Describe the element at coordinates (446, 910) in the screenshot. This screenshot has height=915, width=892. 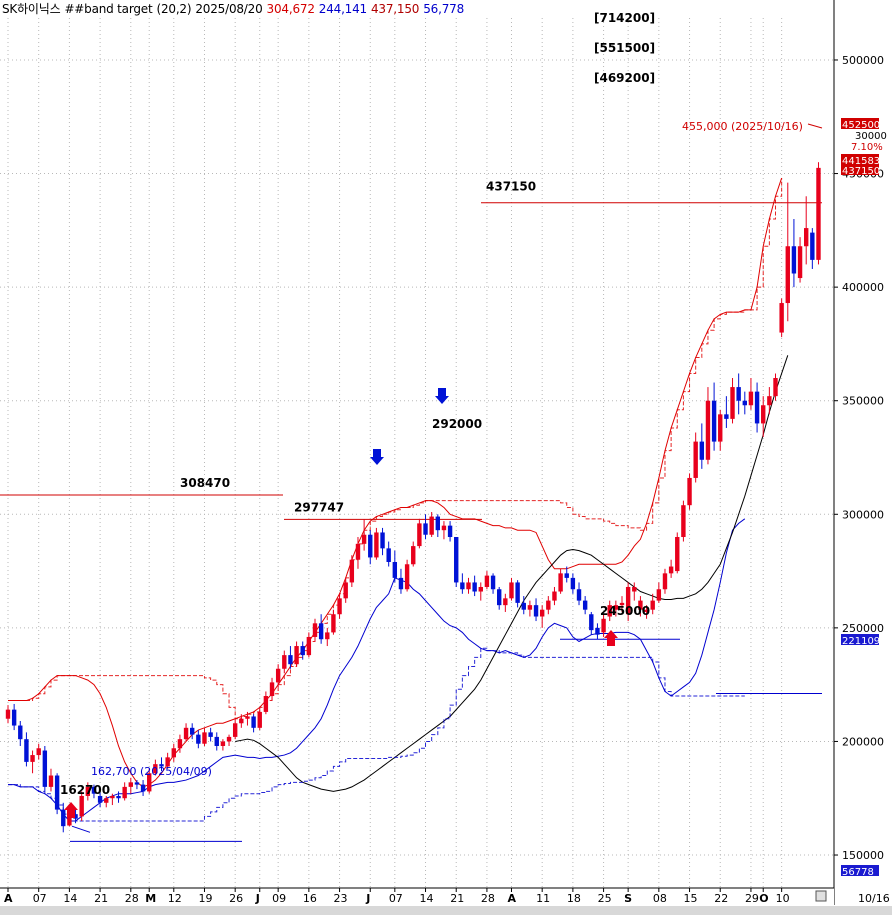
I see `horizontal-scrollbar` at that location.